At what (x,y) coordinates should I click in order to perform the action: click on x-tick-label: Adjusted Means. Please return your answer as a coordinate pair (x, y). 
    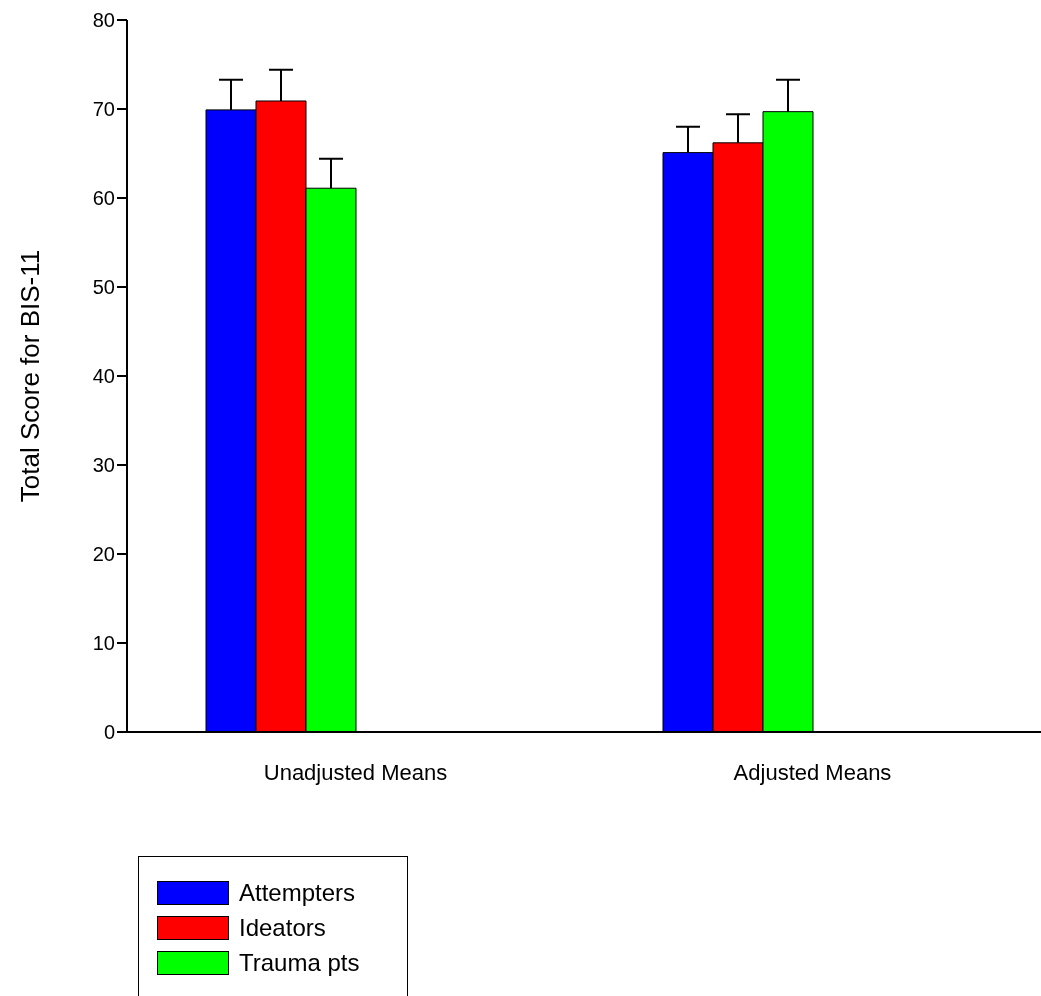
    Looking at the image, I should click on (812, 772).